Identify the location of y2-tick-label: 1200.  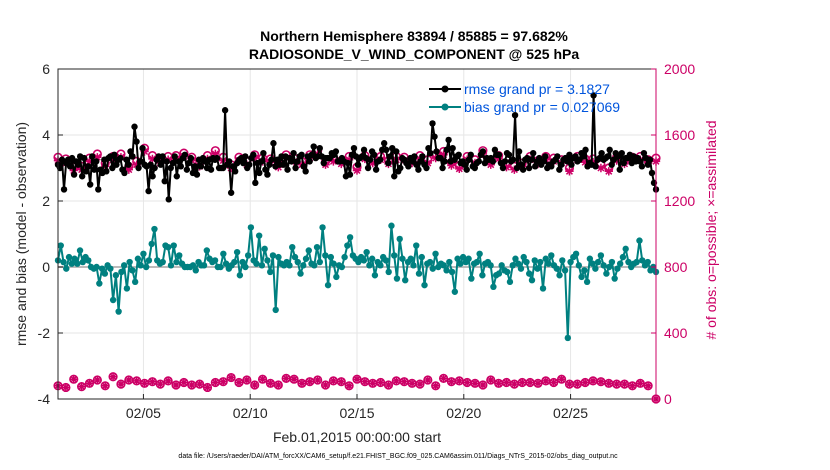
(679, 201).